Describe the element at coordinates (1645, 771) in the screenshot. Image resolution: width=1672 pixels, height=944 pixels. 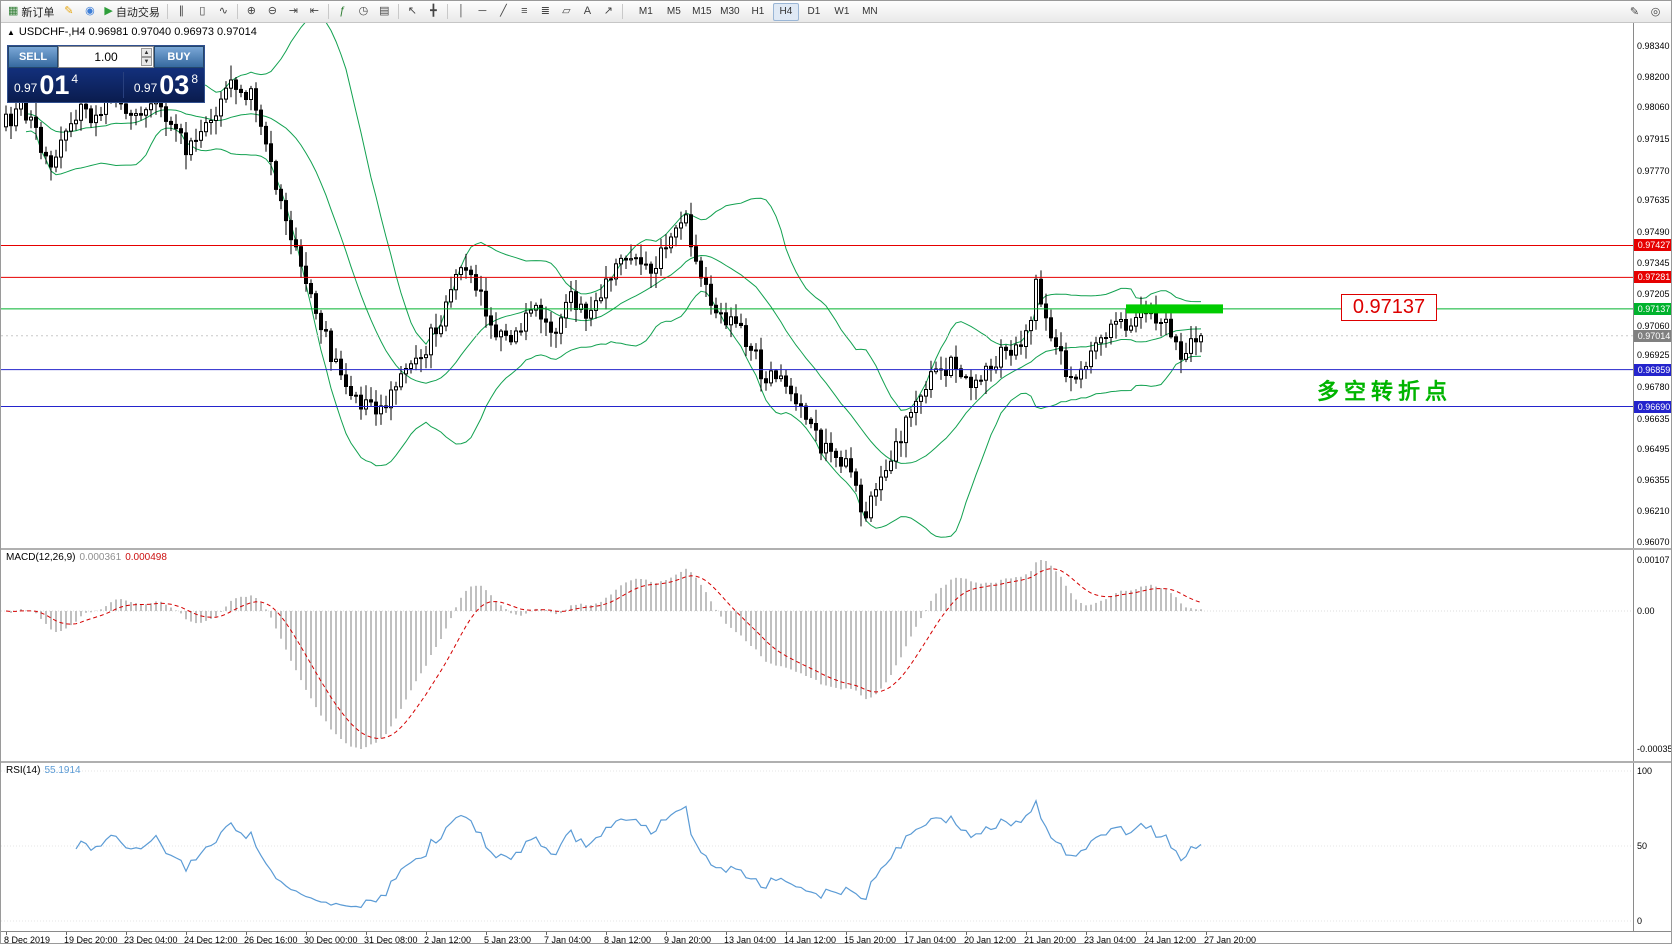
I see `rsi-tick-label: 100` at that location.